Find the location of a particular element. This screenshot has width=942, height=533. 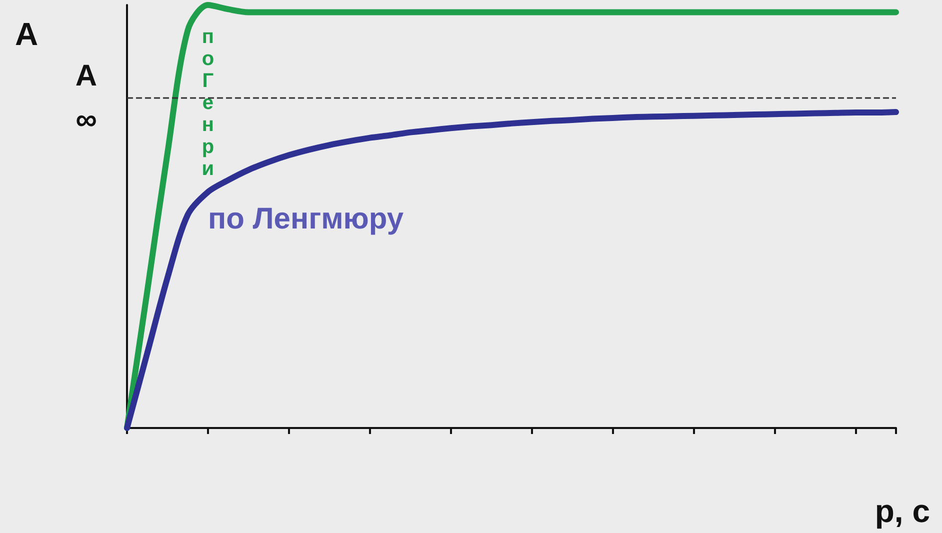

series-label: по Генри is located at coordinates (208, 103).